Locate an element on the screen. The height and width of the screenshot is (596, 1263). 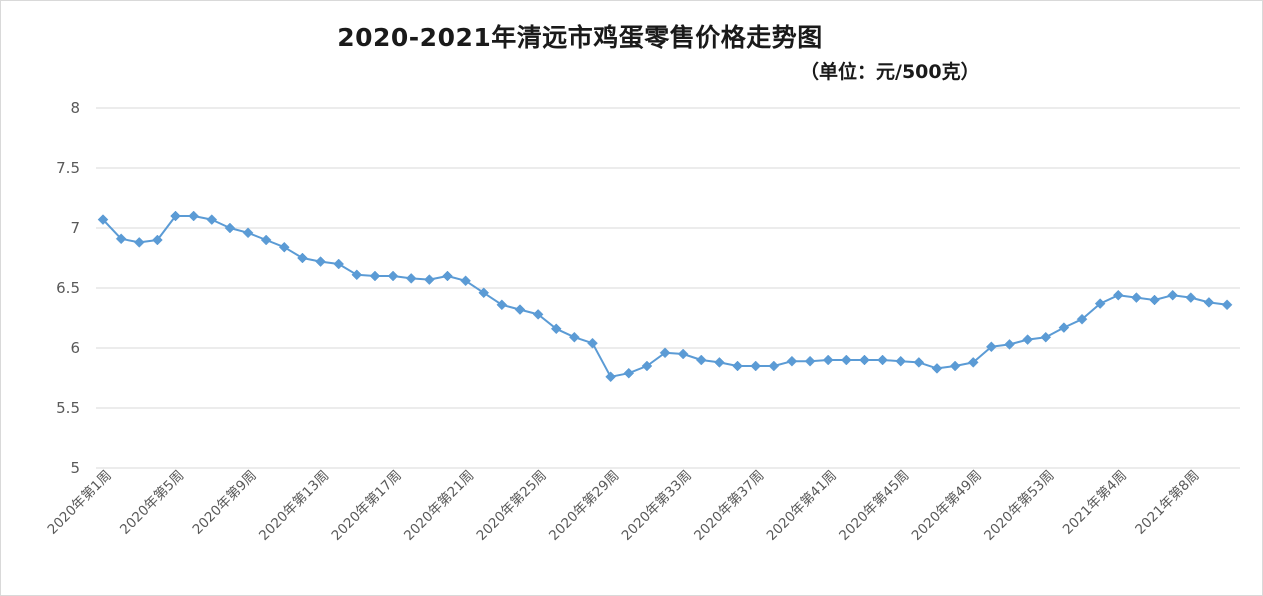
y-tick-label: 7.5 is located at coordinates (68, 168).